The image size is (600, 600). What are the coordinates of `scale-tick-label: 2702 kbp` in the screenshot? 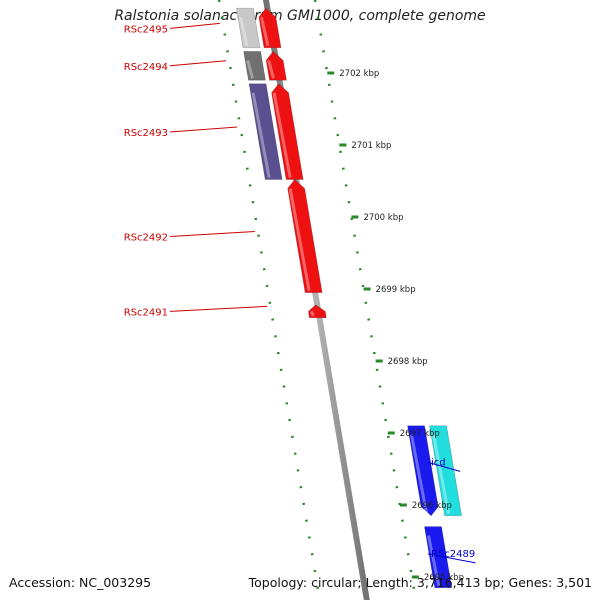 It's located at (359, 74).